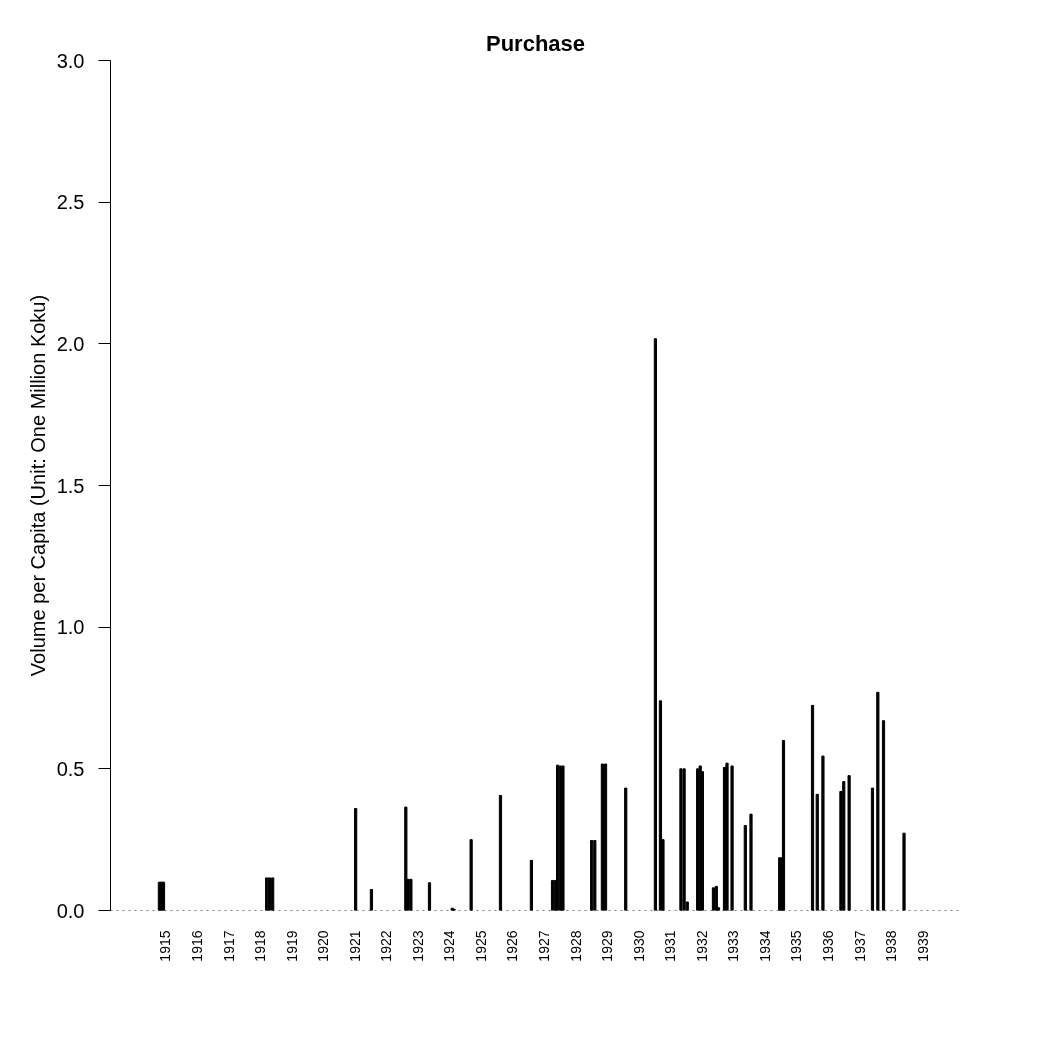 This screenshot has width=1048, height=1048. Describe the element at coordinates (70, 485) in the screenshot. I see `y-tick-label: 1.5` at that location.